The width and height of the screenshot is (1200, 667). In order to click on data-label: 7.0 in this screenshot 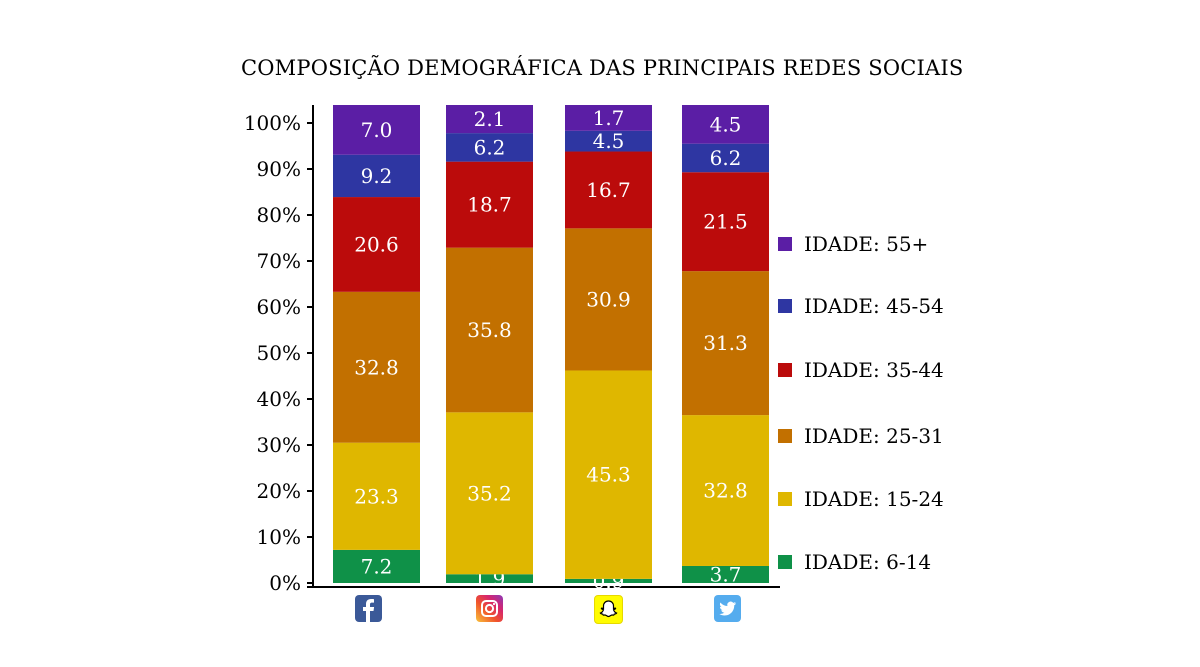, I will do `click(377, 130)`.